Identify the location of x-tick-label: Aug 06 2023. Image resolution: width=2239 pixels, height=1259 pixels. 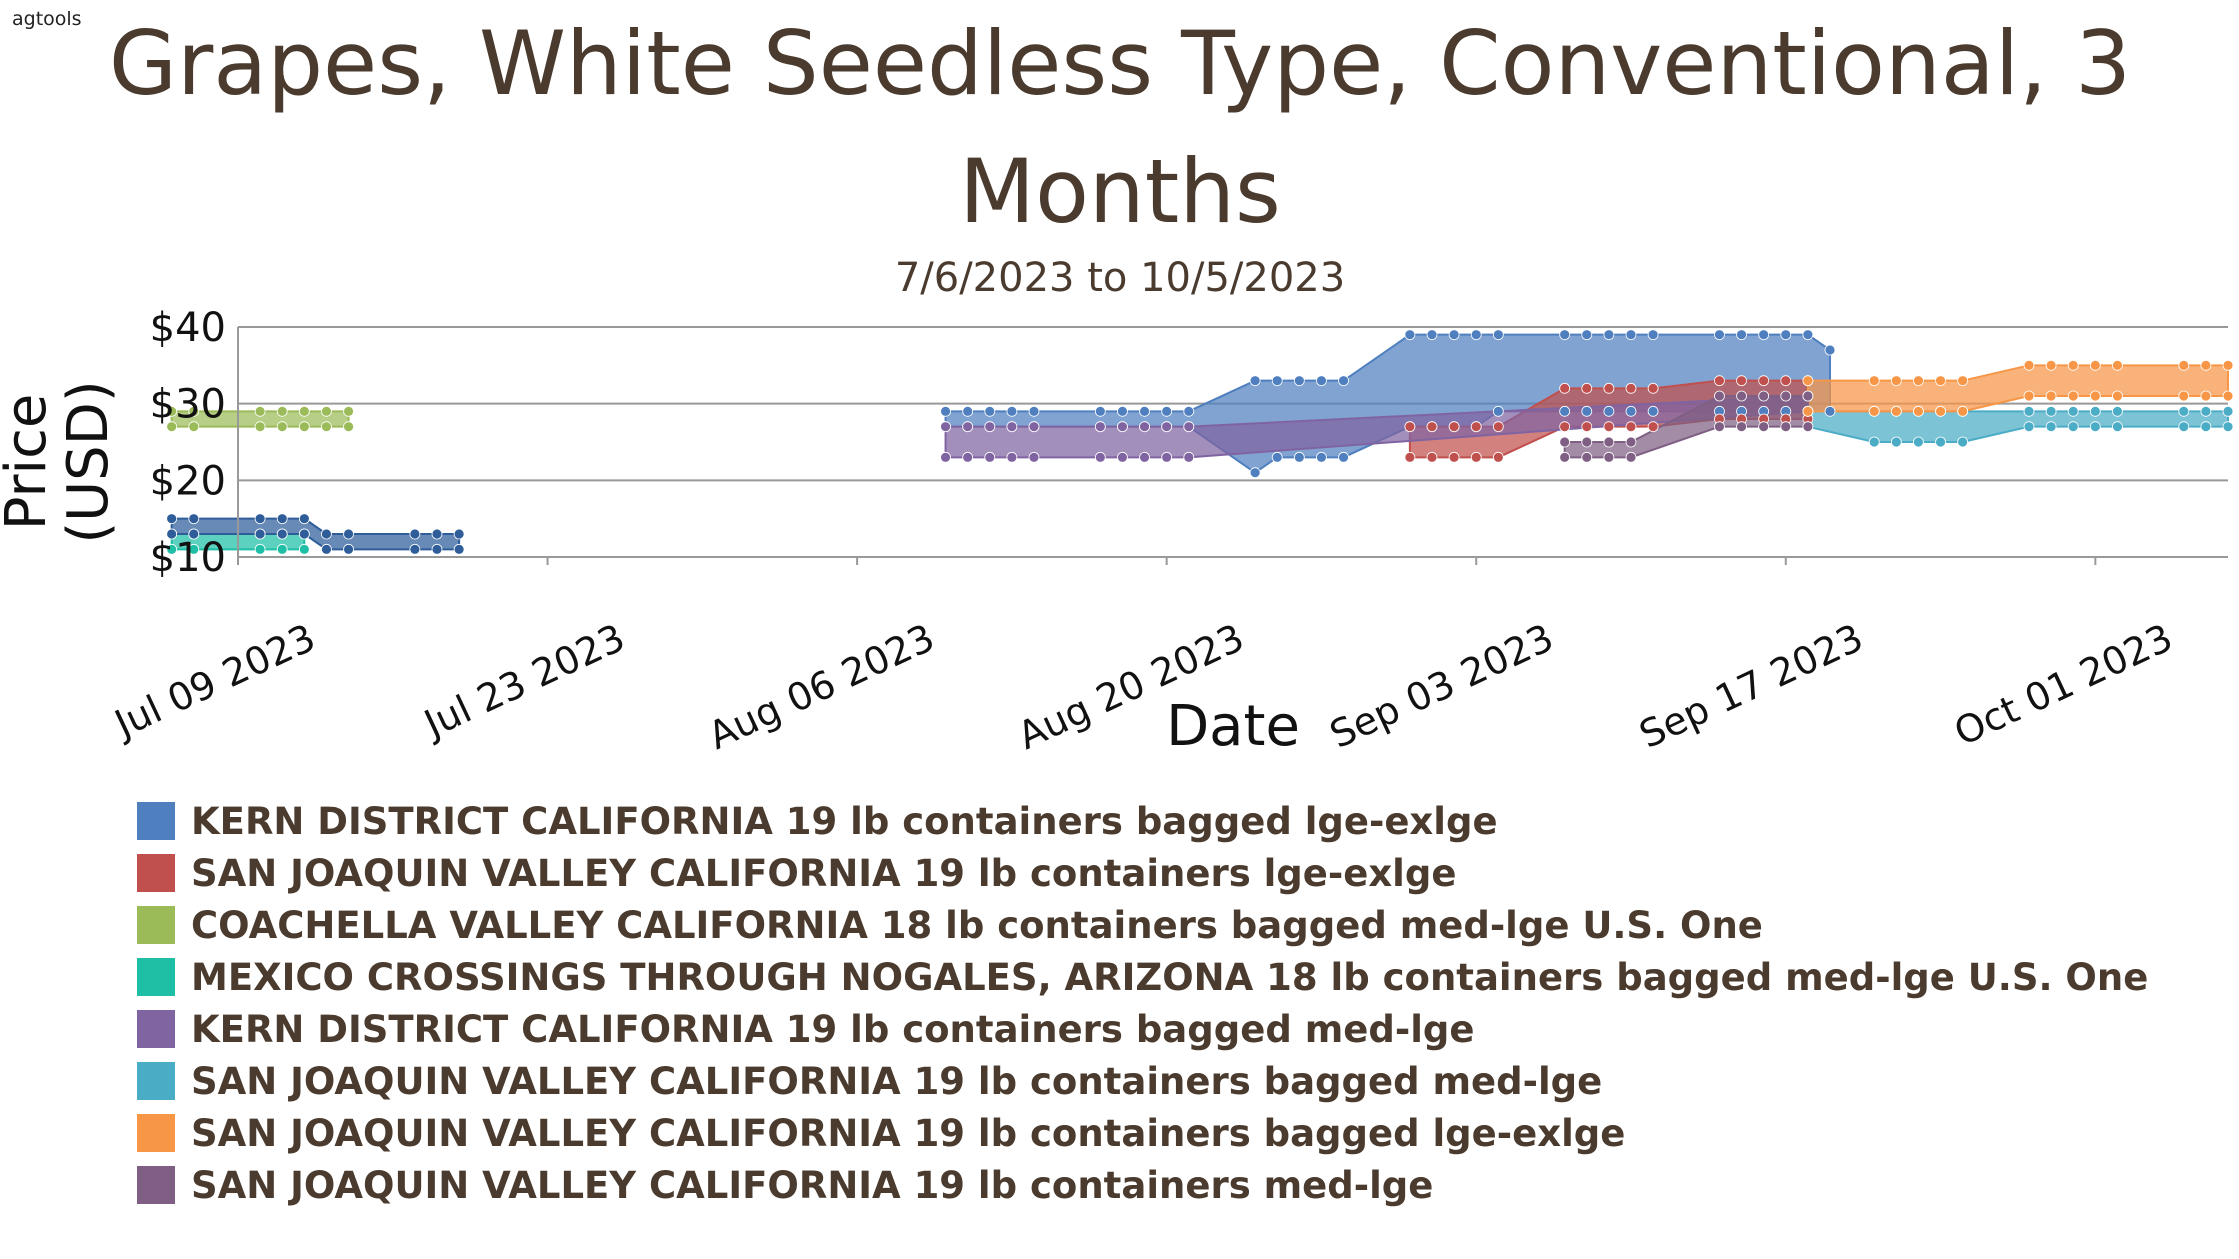
(821, 686).